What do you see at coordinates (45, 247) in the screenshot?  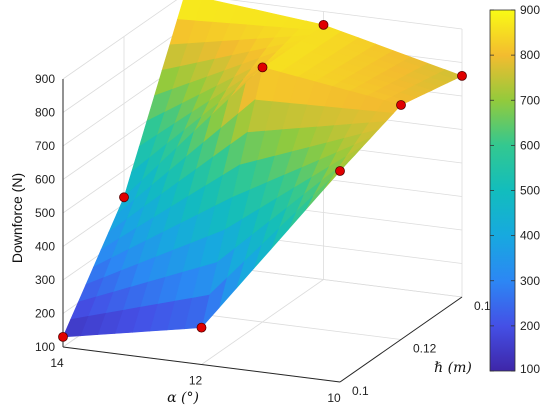 I see `z-tick-label: 400` at bounding box center [45, 247].